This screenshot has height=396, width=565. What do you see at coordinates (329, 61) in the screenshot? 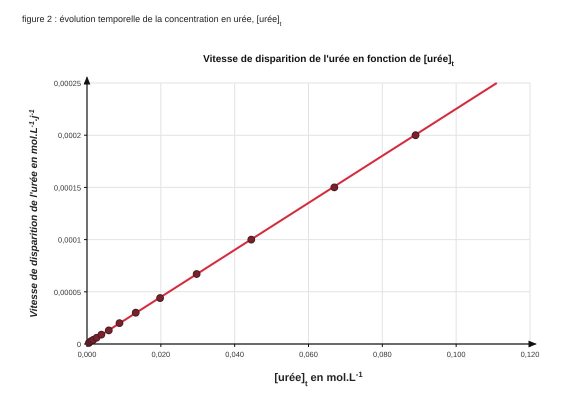
I see `chart-title: Vitesse de disparition de l'urée en fonction de [urée]$_{t}$` at bounding box center [329, 61].